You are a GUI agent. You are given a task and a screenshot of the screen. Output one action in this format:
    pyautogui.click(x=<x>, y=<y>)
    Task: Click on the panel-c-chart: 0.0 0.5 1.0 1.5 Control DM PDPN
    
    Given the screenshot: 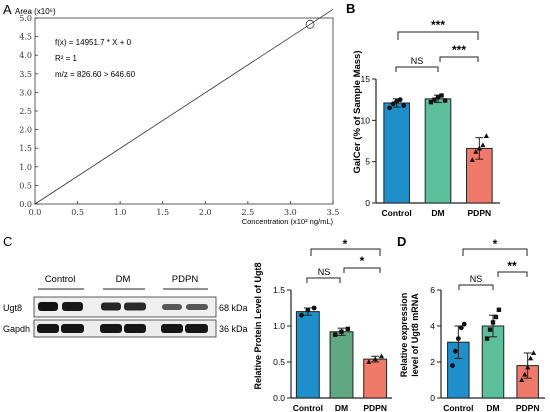 What is the action you would take?
    pyautogui.click(x=332, y=348)
    